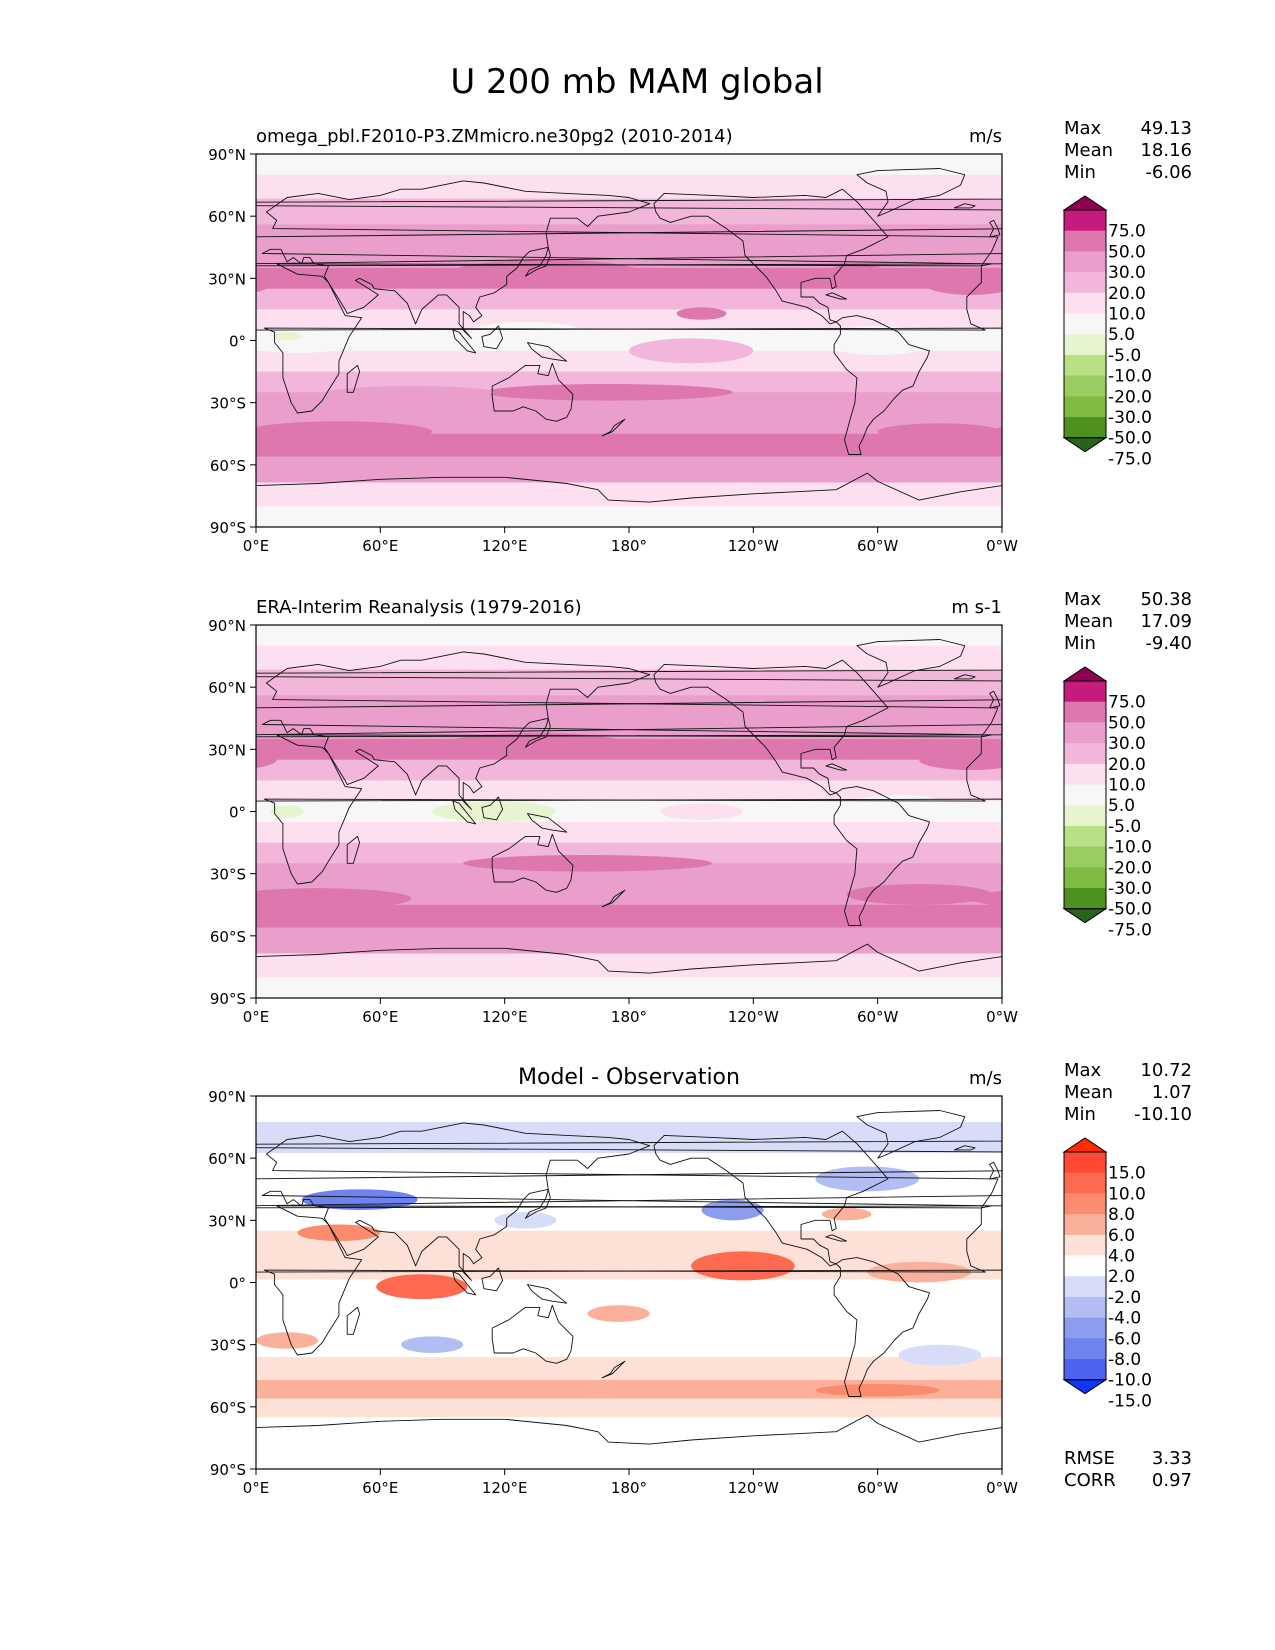 The height and width of the screenshot is (1650, 1275). What do you see at coordinates (630, 259) in the screenshot?
I see `eurasia-coastline` at bounding box center [630, 259].